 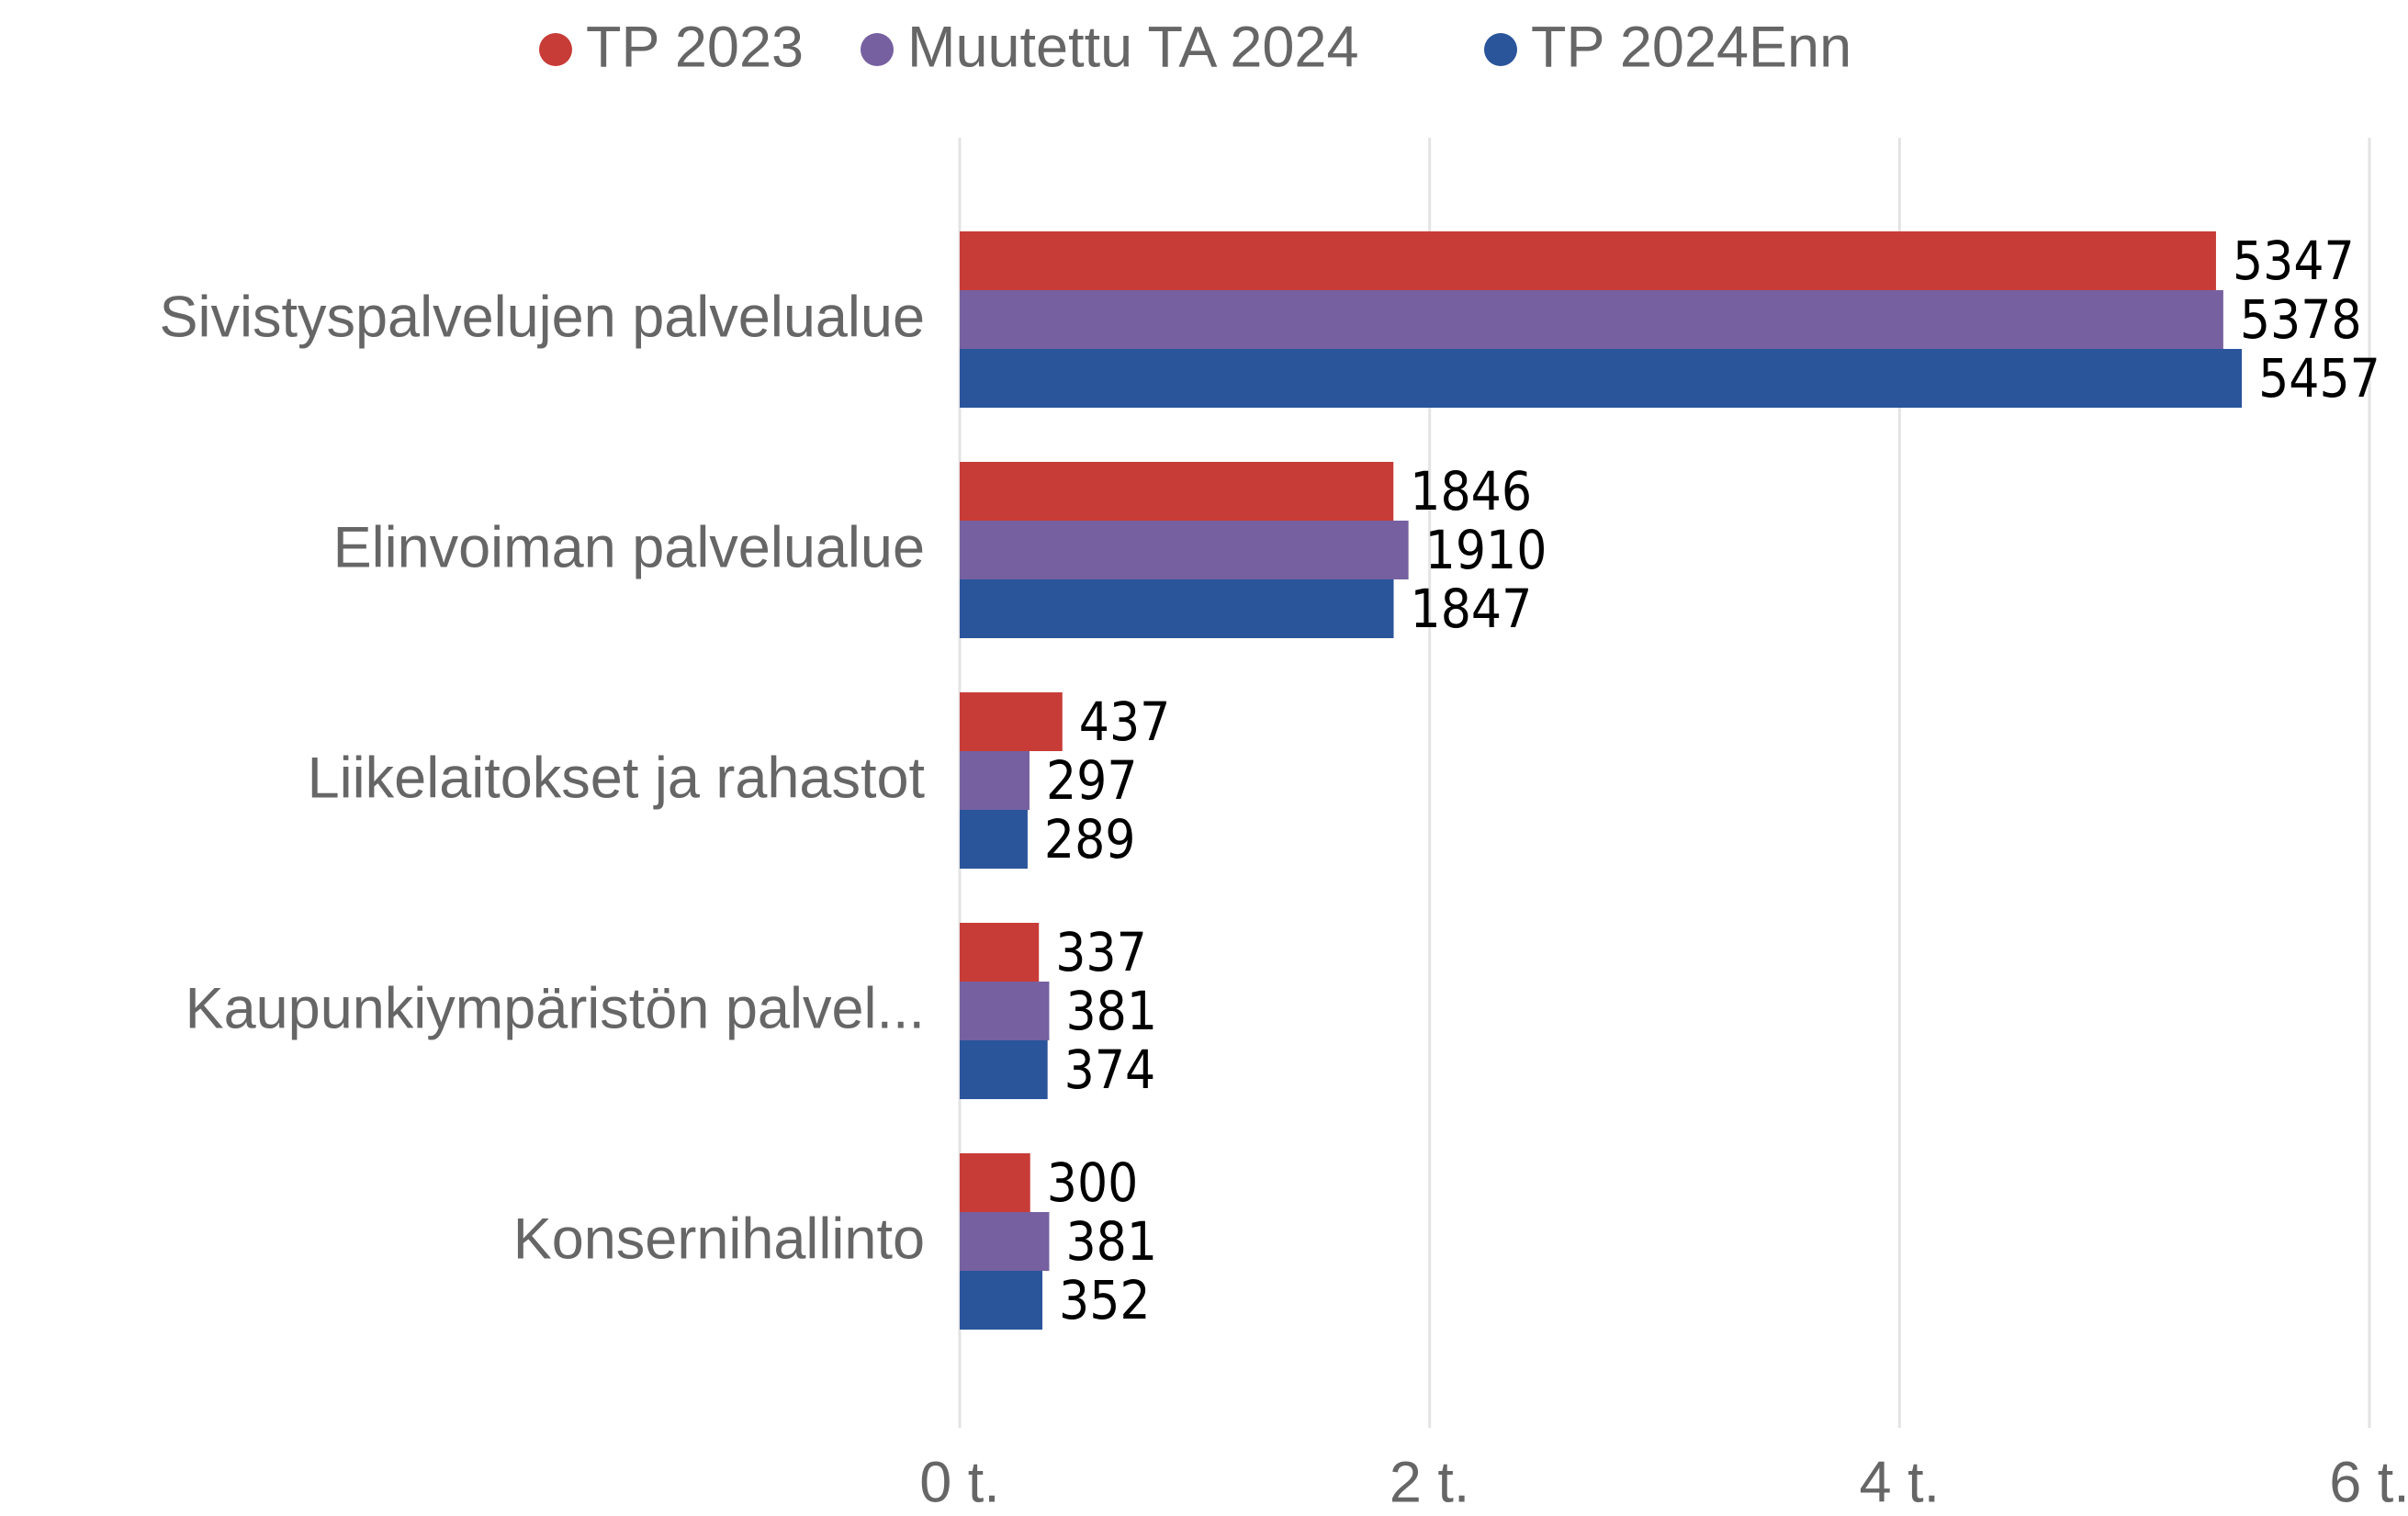 I want to click on category-label: Konsernihallinto, so click(x=719, y=1239).